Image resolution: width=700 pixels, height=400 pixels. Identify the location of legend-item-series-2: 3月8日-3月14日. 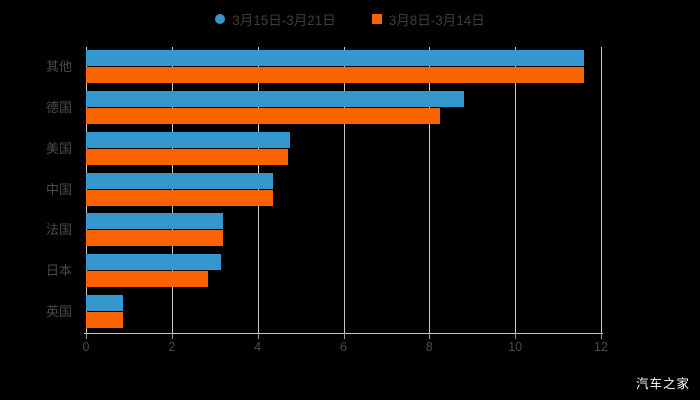
(428, 19).